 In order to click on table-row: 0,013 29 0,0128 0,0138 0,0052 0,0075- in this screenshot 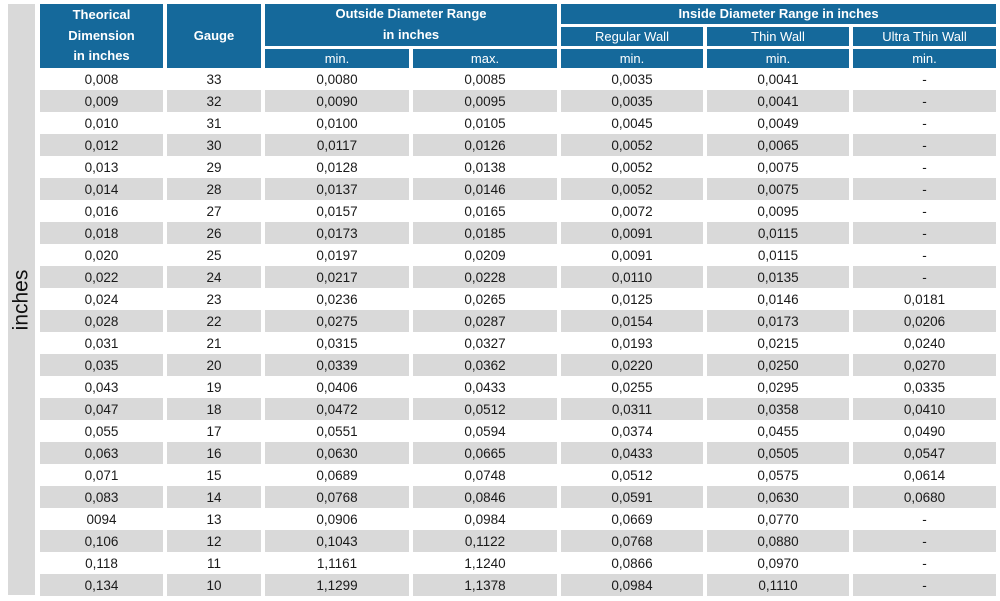, I will do `click(518, 167)`.